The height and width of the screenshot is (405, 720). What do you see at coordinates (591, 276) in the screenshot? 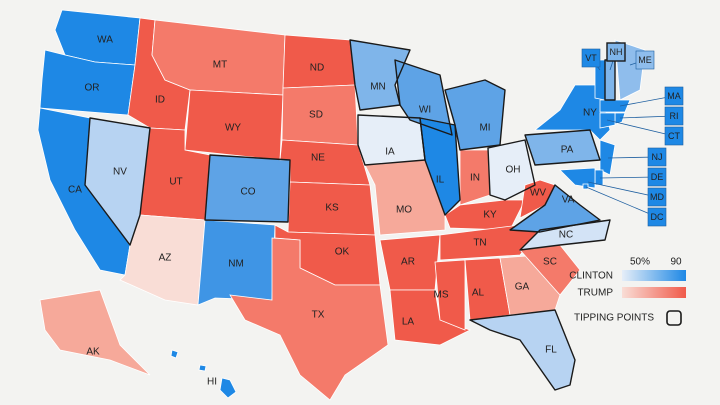
I see `legend-label: CLINTON` at bounding box center [591, 276].